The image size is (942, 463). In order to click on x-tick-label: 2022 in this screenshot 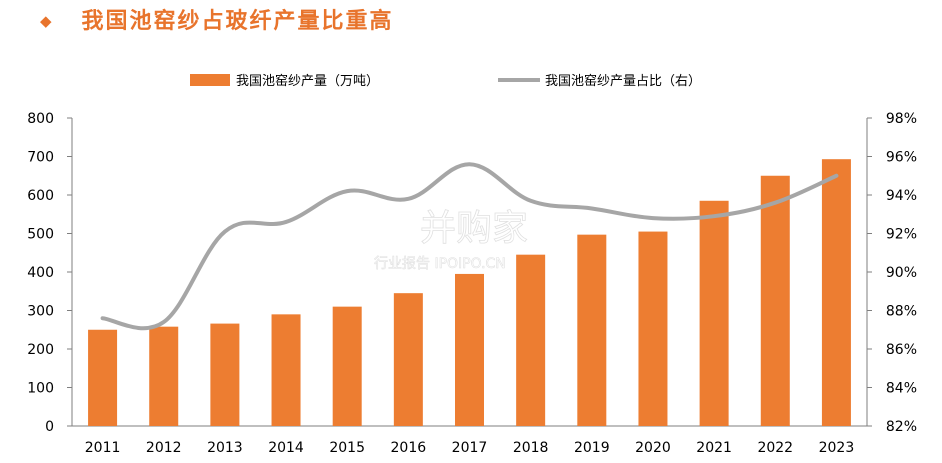, I will do `click(775, 448)`.